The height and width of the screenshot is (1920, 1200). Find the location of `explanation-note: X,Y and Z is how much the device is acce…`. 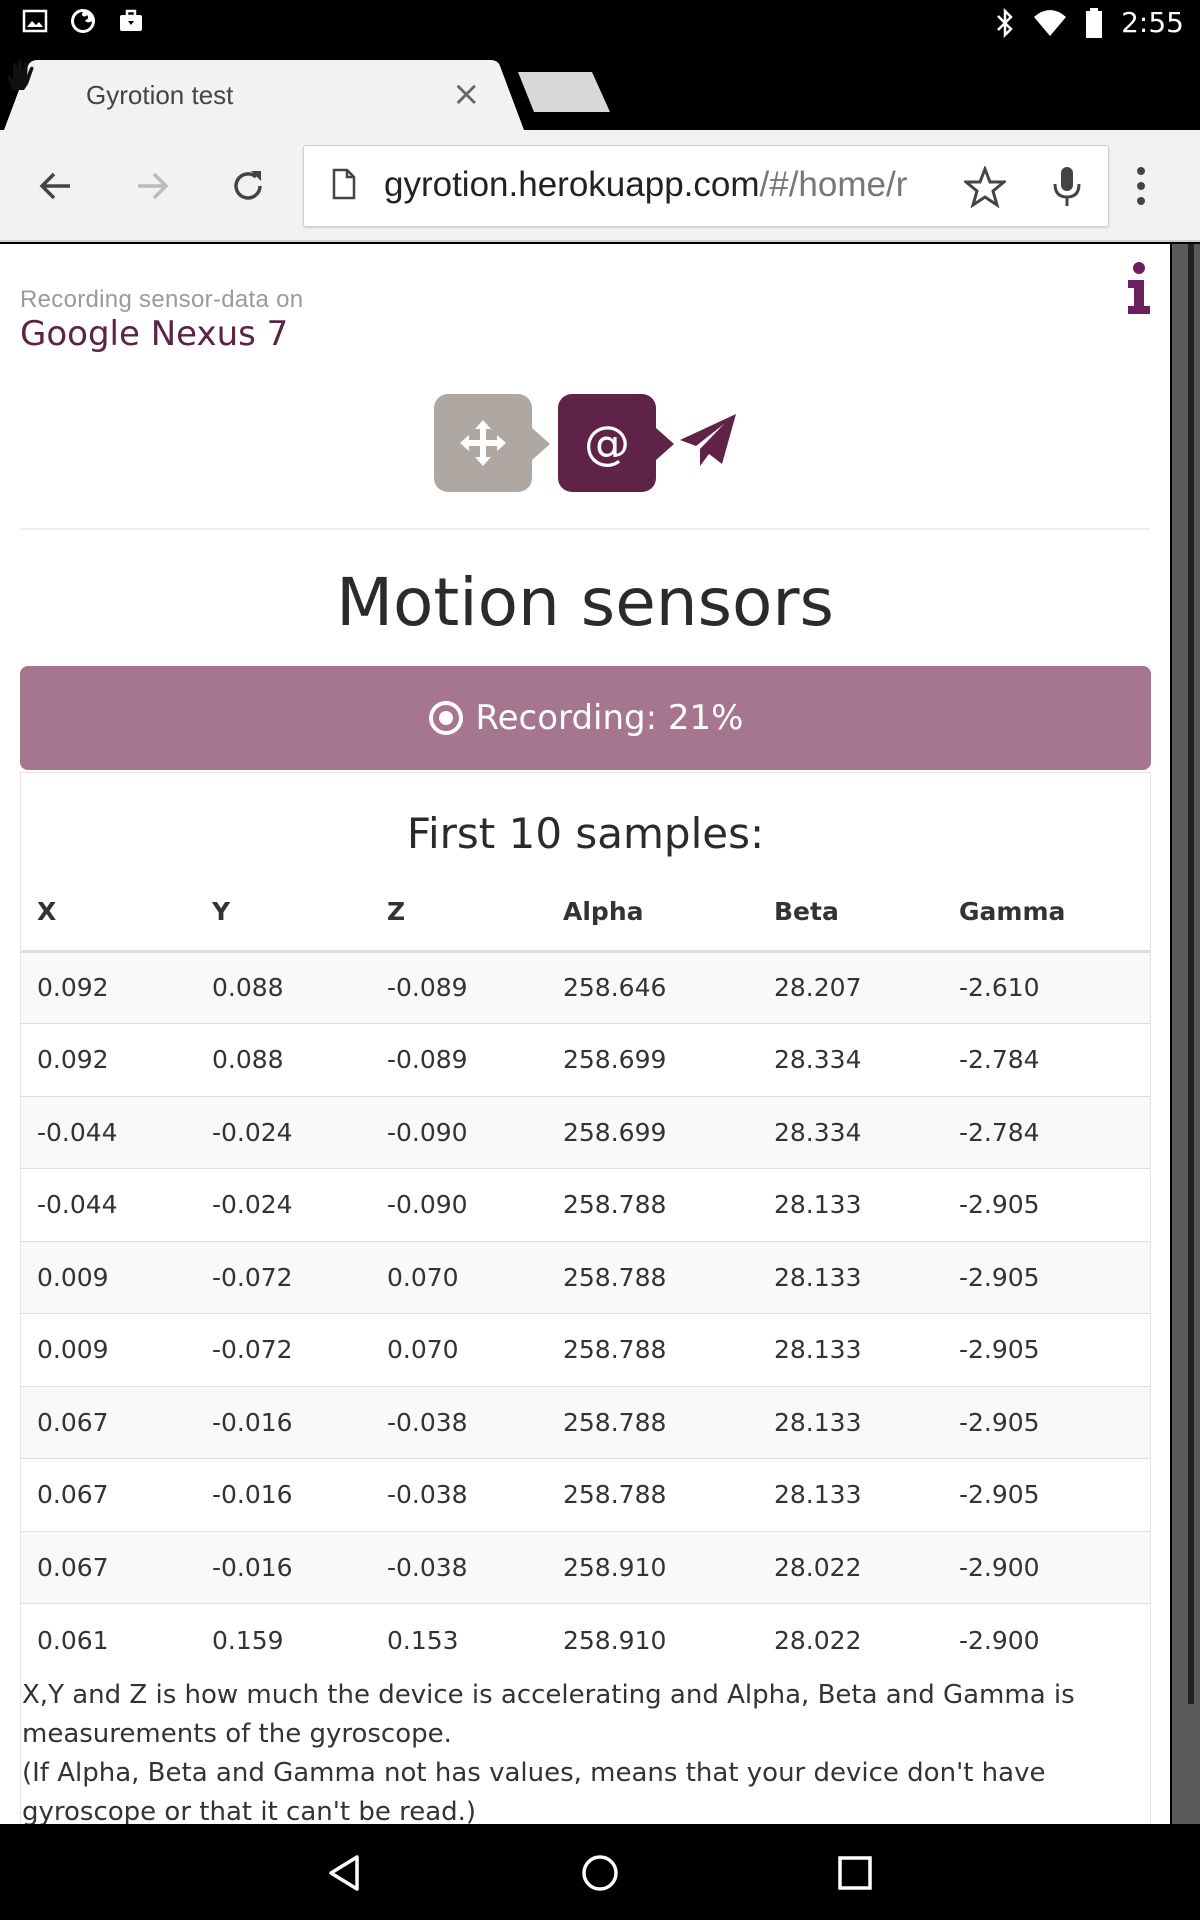

explanation-note: X,Y and Z is how much the device is acce… is located at coordinates (587, 1750).